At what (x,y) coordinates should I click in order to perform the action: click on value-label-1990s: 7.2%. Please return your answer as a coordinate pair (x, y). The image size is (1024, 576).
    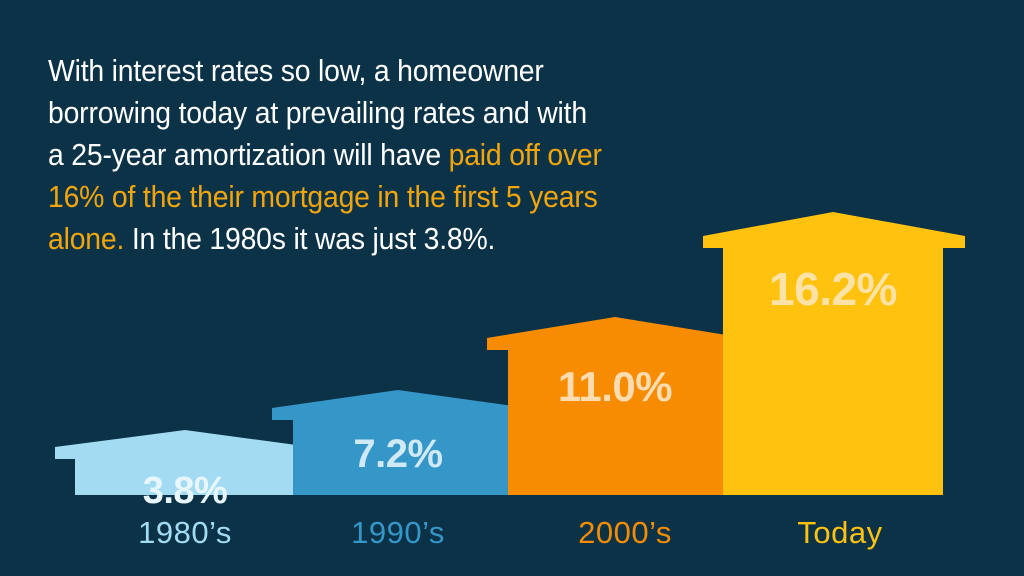
    Looking at the image, I should click on (398, 454).